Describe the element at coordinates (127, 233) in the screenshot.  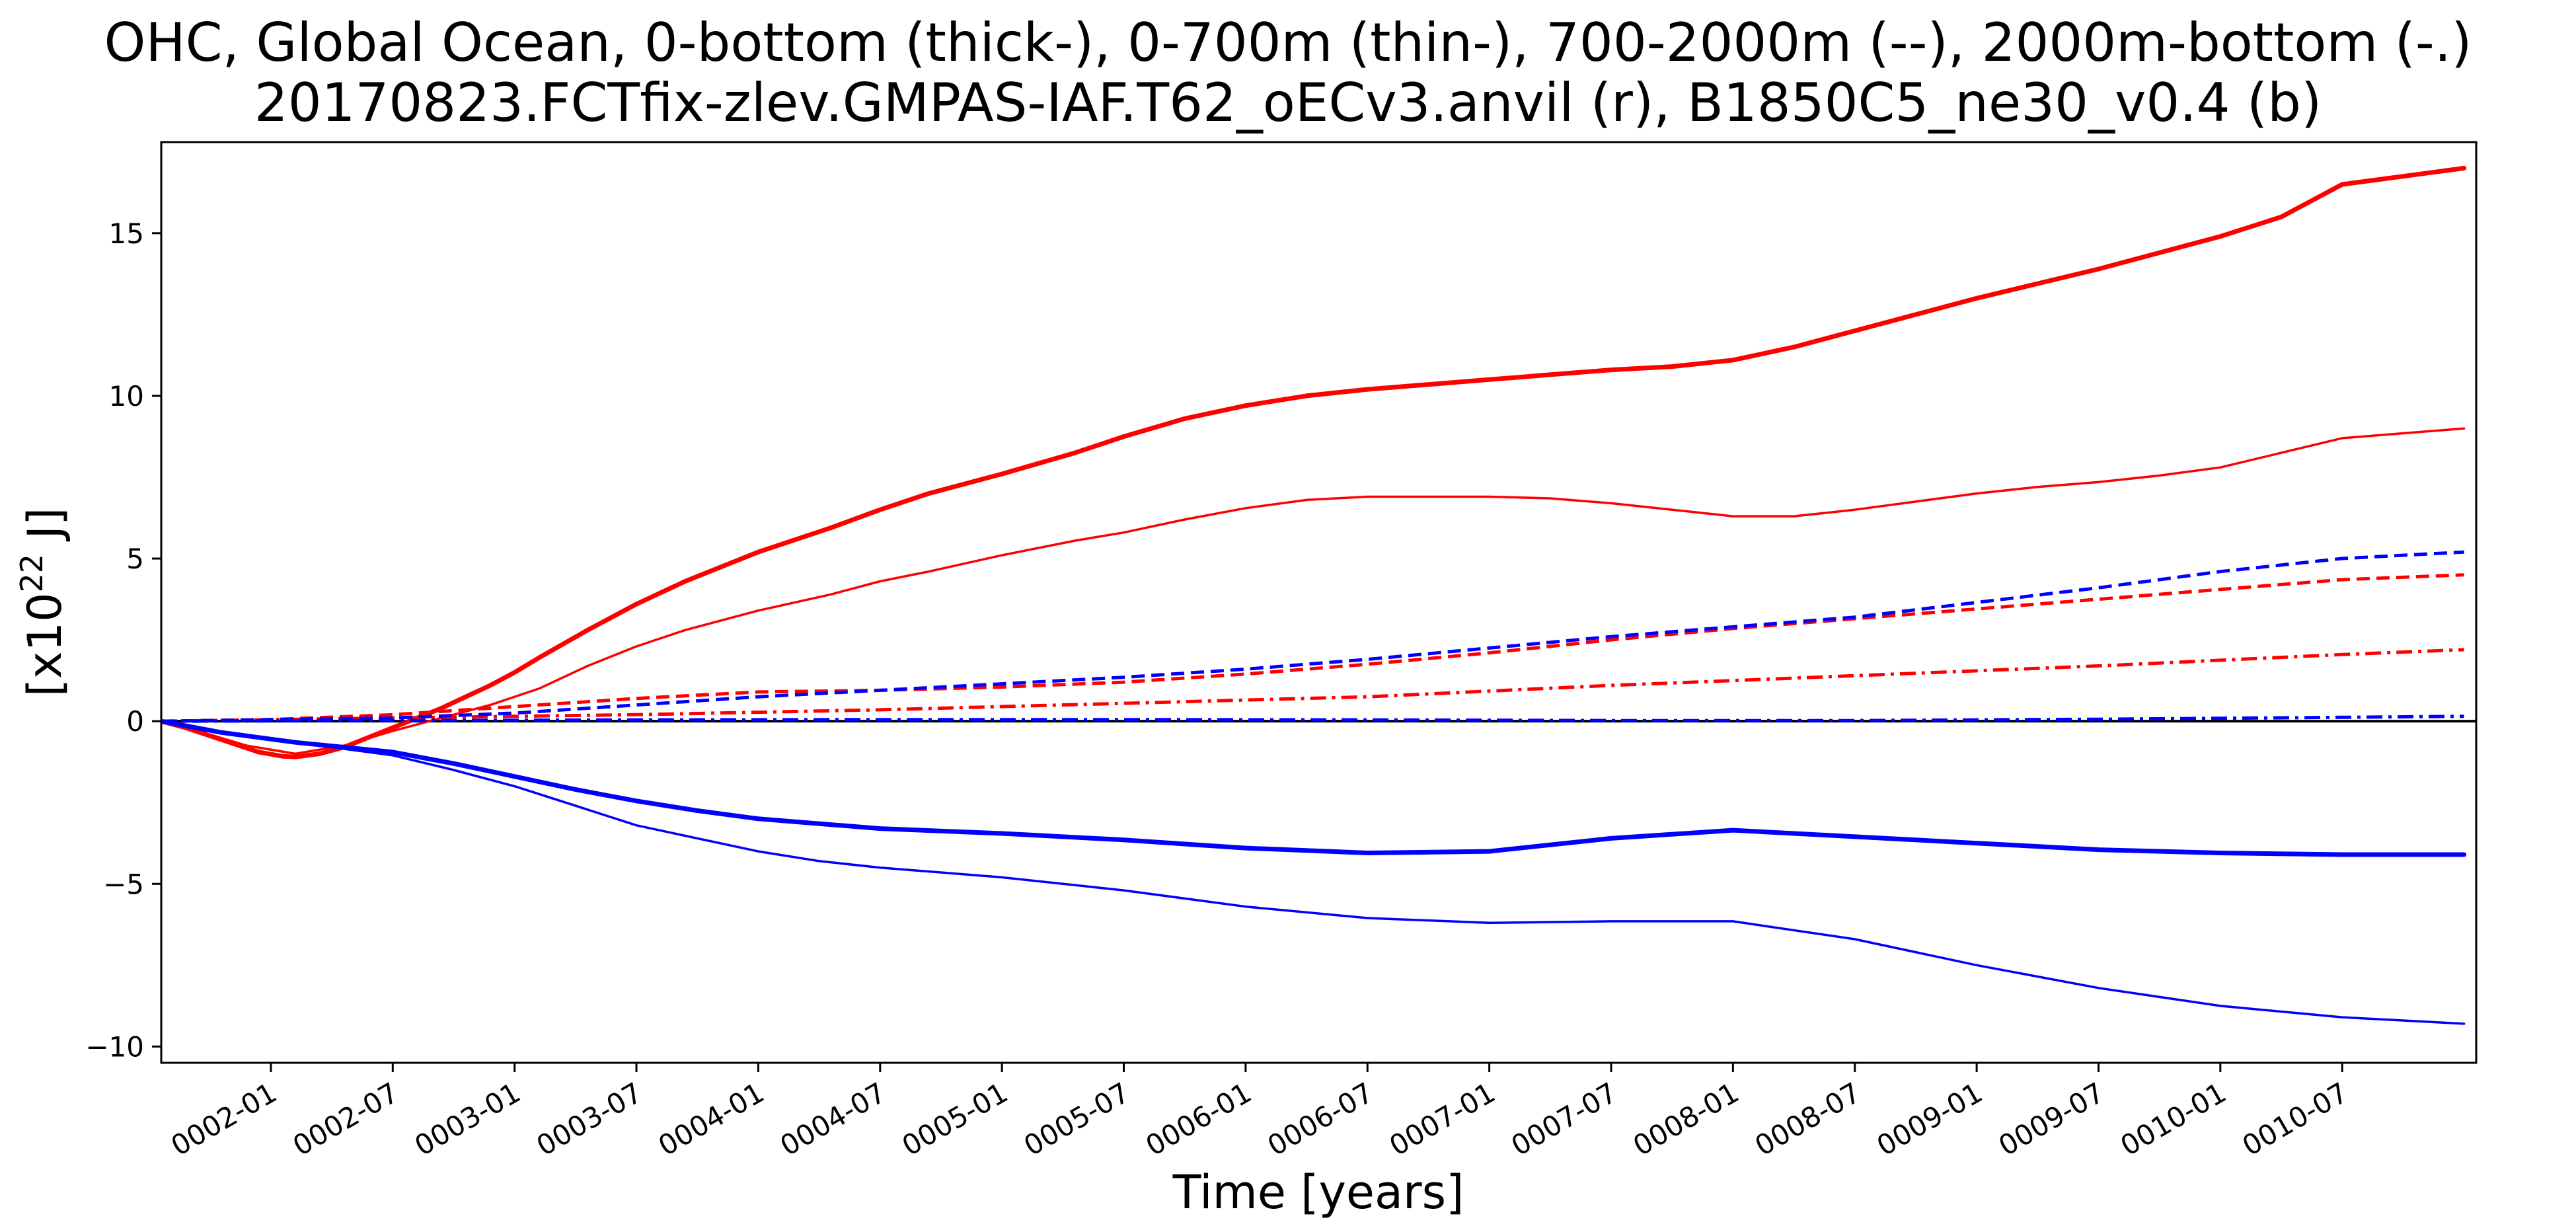
I see `y-tick-label: 15` at that location.